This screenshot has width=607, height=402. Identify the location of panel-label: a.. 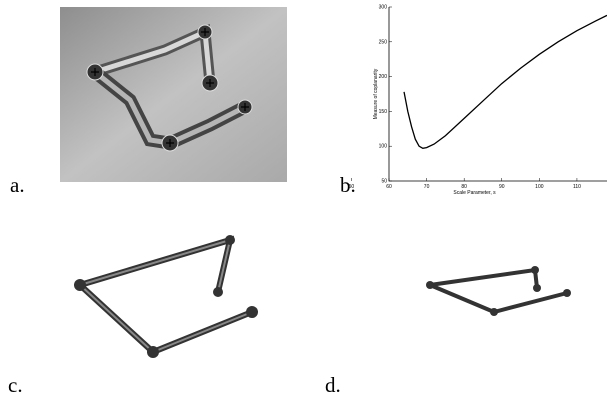
(17, 185).